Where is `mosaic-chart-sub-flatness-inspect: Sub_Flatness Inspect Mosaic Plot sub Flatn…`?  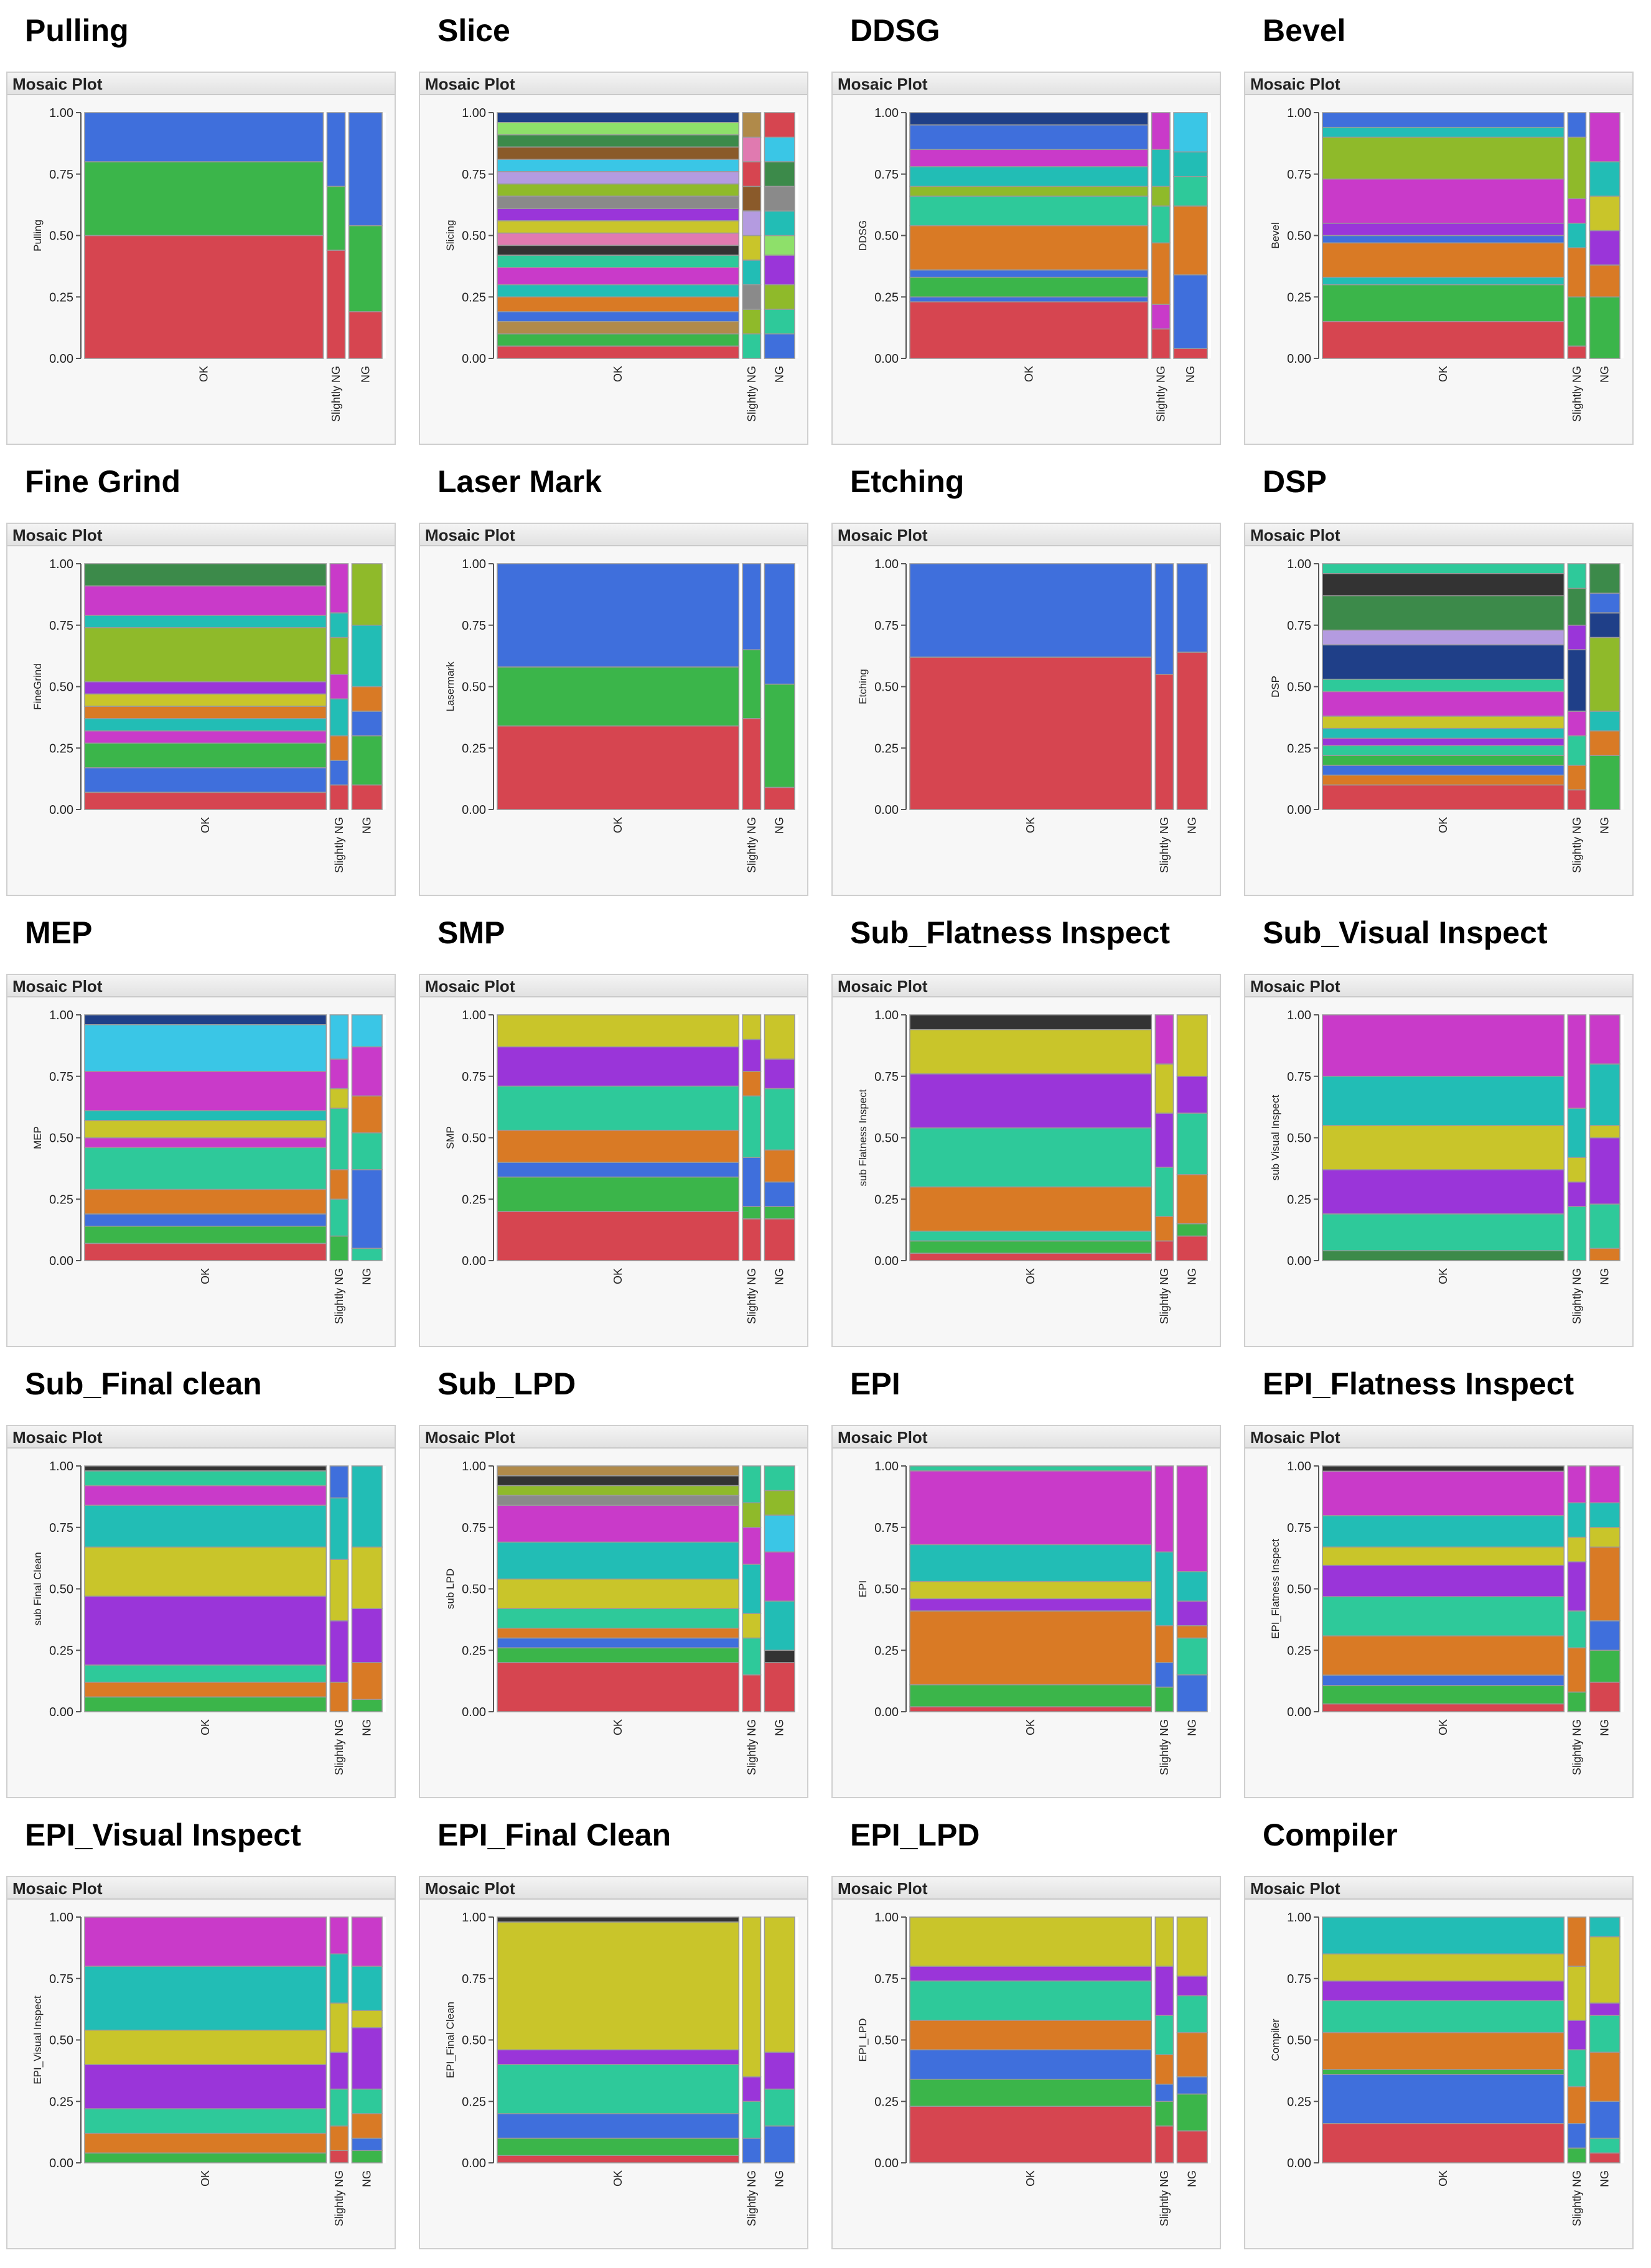
mosaic-chart-sub-flatness-inspect: Sub_Flatness Inspect Mosaic Plot sub Flatn… is located at coordinates (1031, 1140).